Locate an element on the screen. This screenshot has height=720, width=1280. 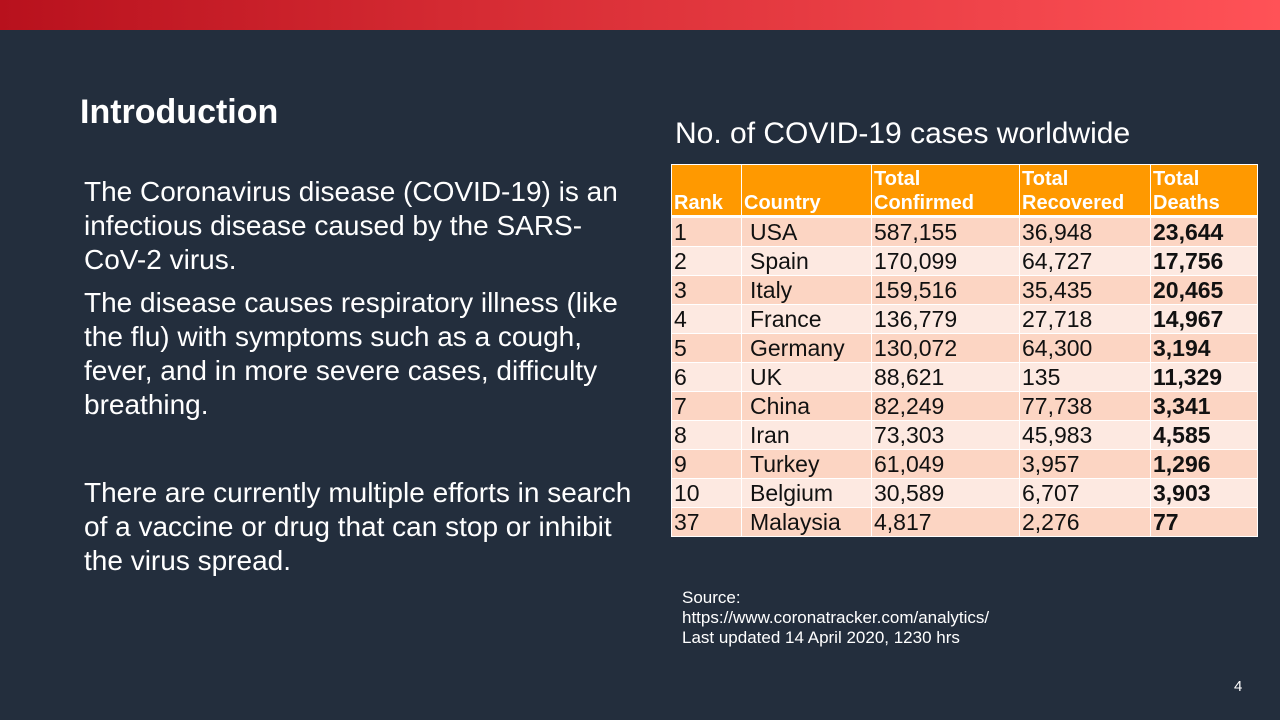
cell-country: Iran is located at coordinates (806, 435).